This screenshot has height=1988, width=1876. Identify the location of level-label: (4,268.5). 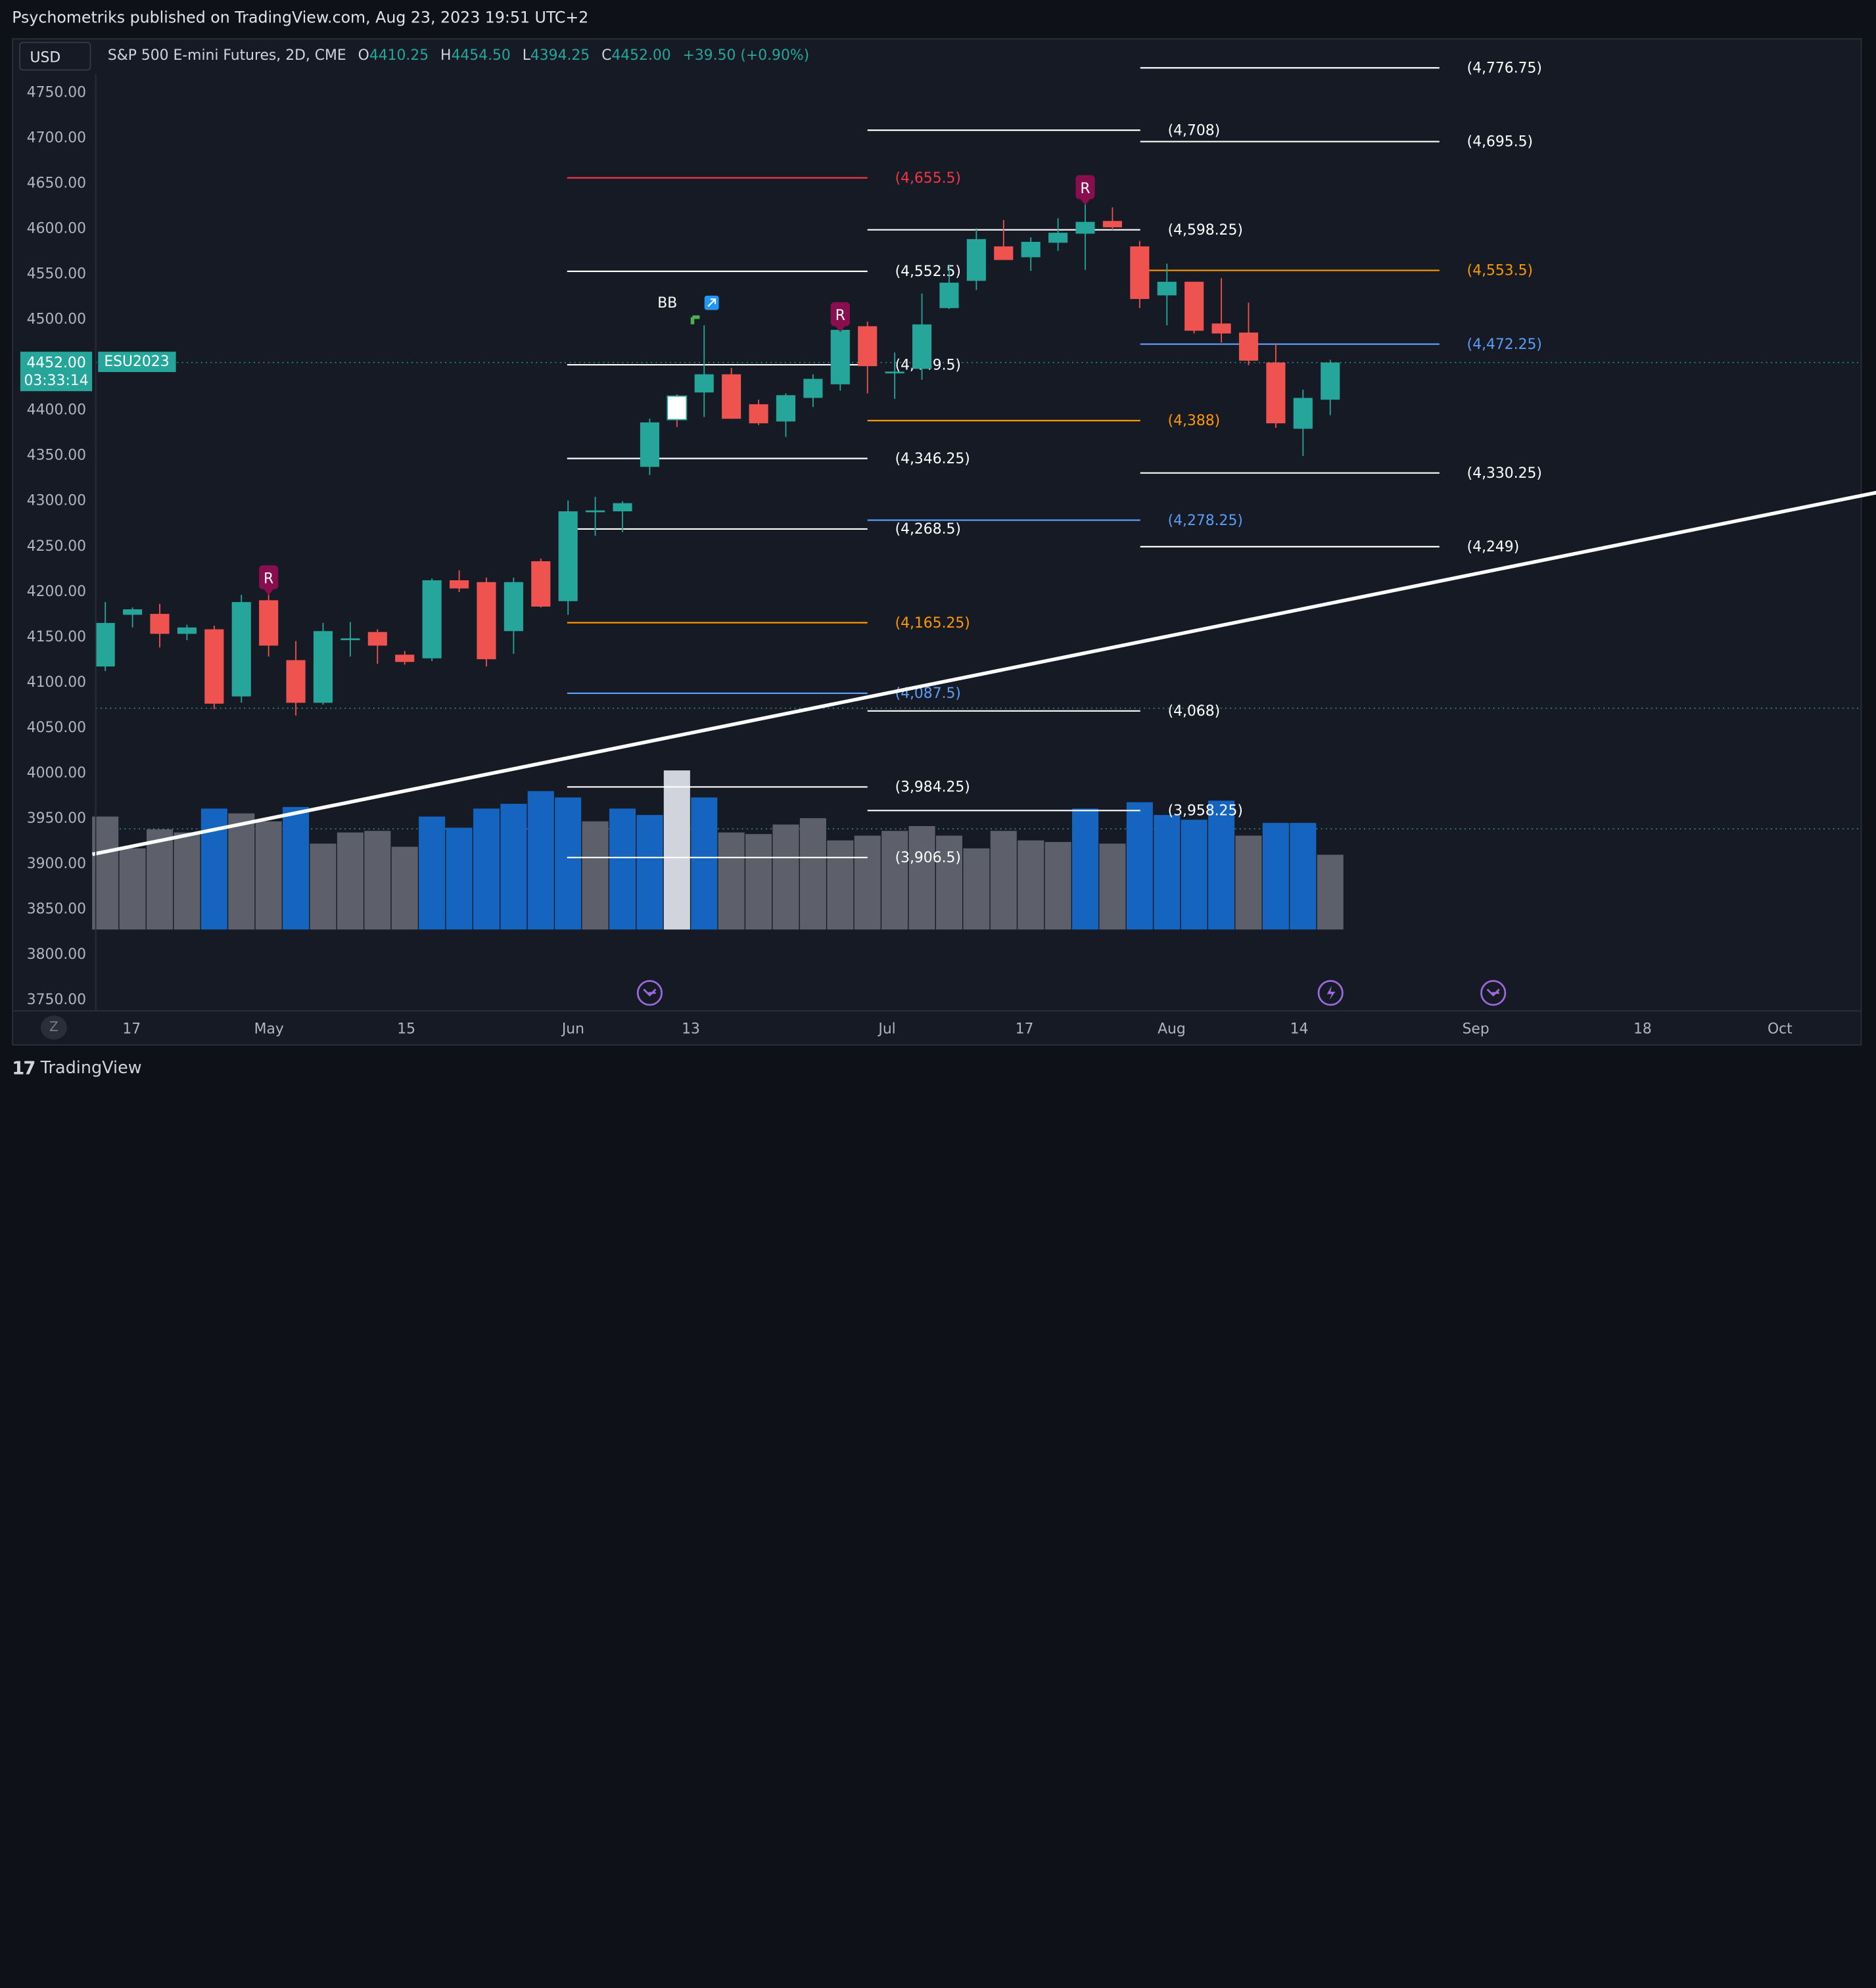
(928, 529).